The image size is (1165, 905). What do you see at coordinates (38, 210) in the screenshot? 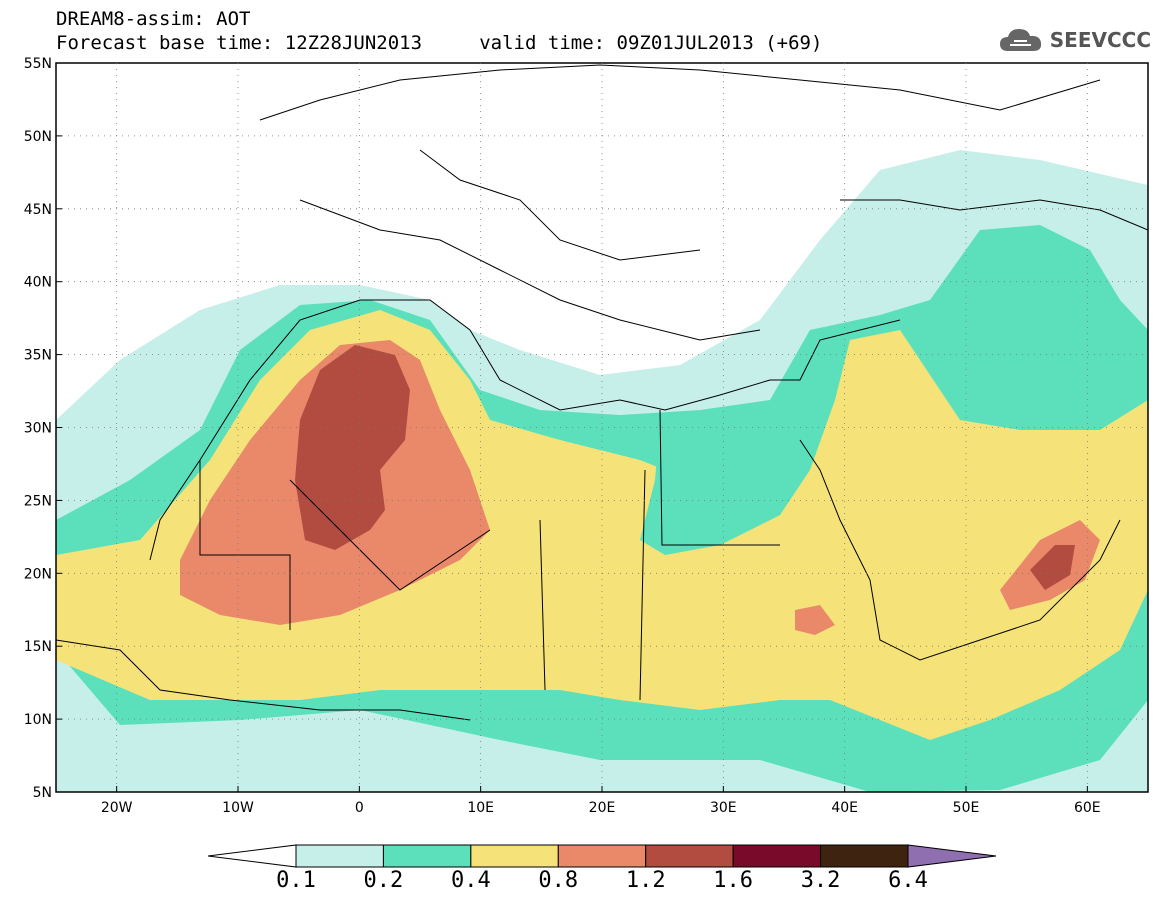
I see `lat-label: 45N` at bounding box center [38, 210].